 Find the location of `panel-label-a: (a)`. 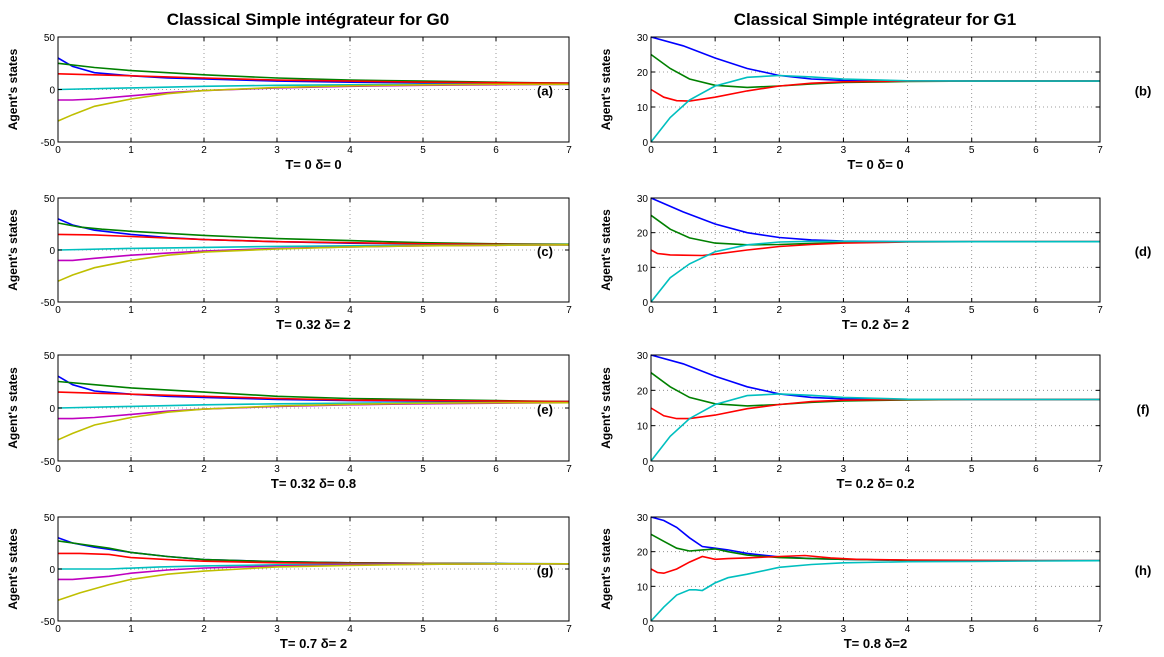

panel-label-a: (a) is located at coordinates (545, 91).